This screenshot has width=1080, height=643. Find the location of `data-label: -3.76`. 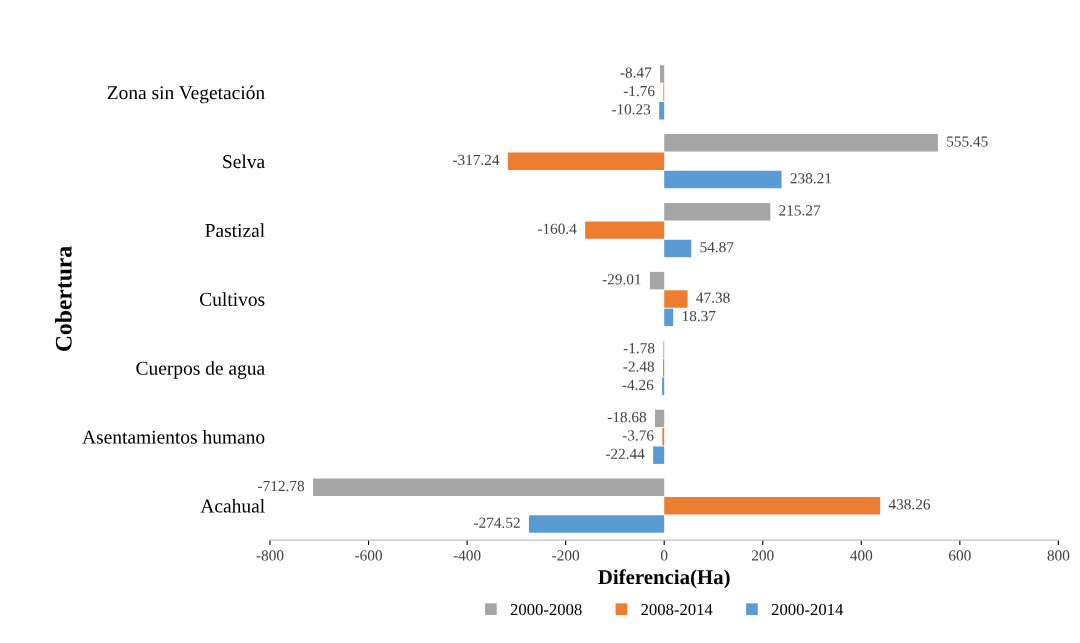

data-label: -3.76 is located at coordinates (638, 435).